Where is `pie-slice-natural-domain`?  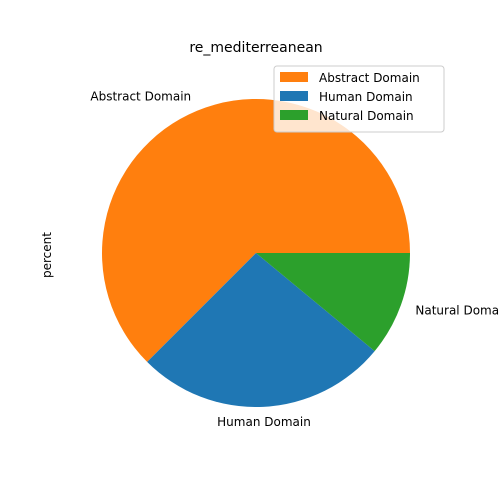 pie-slice-natural-domain is located at coordinates (333, 302).